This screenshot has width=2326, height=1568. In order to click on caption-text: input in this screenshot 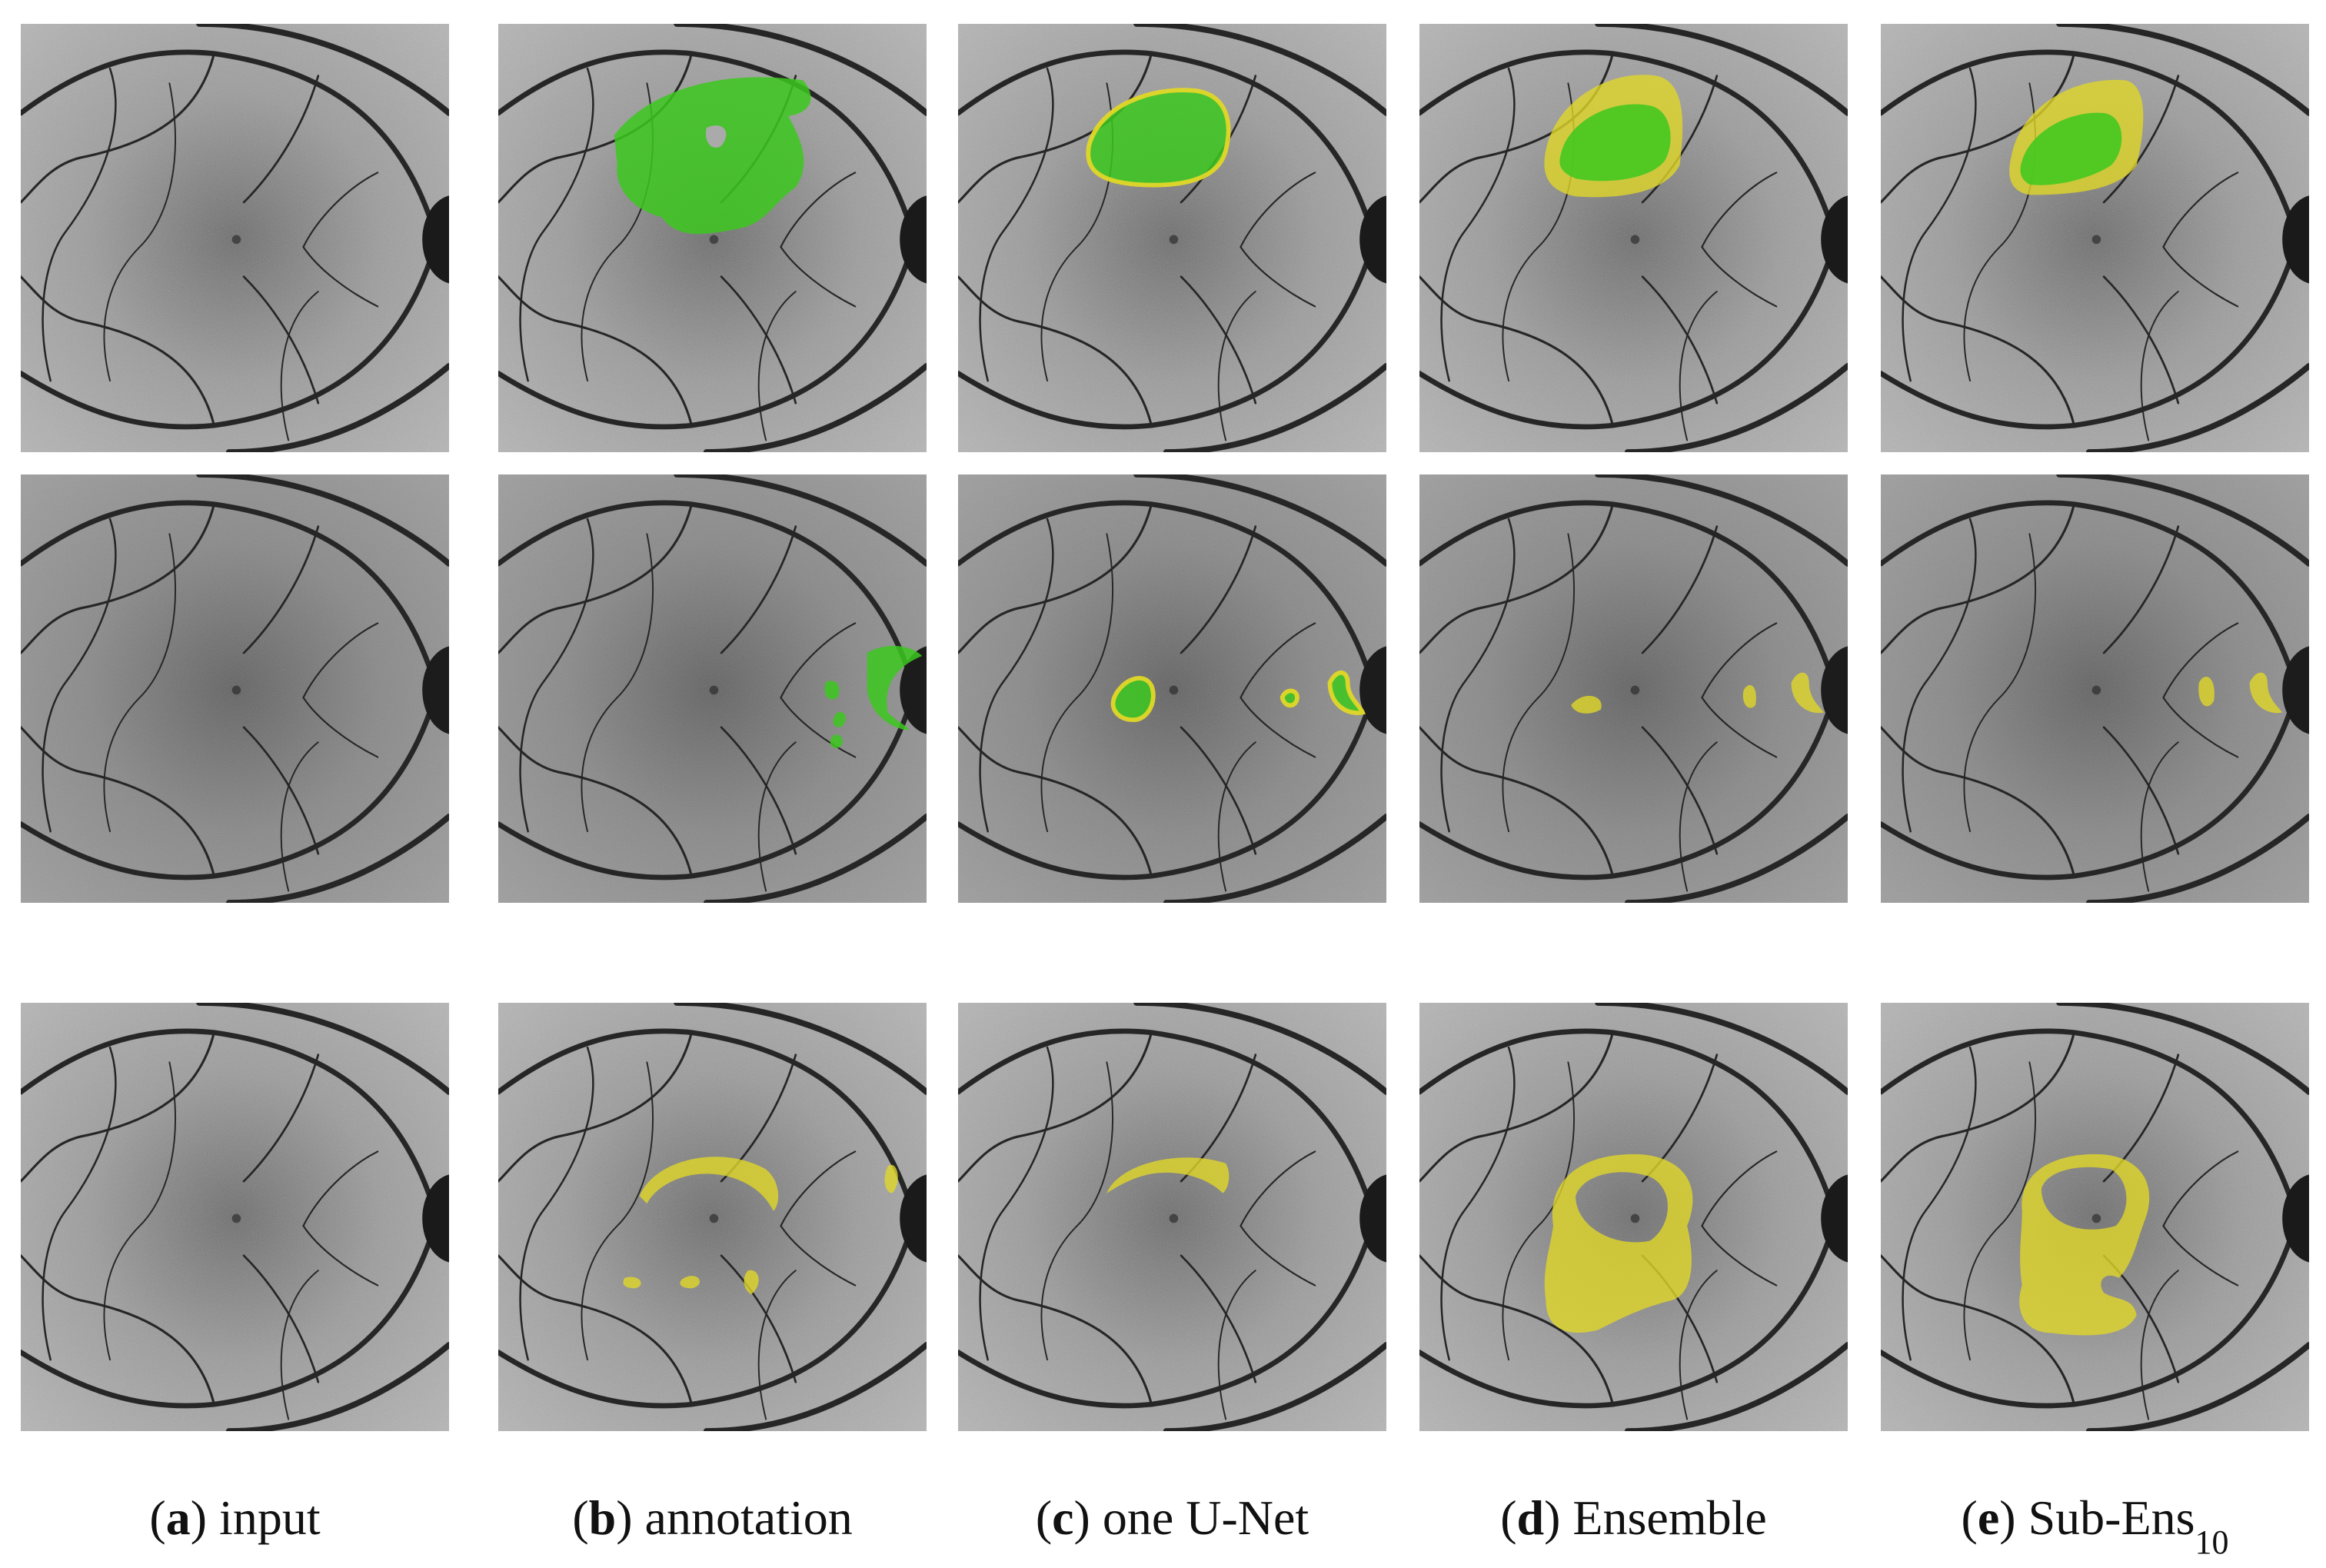, I will do `click(270, 1517)`.